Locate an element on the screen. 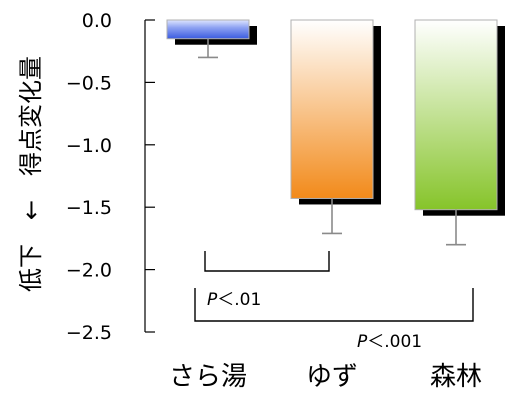 The image size is (509, 399). y-axis-label-group: 低下 ← 得点変化量 is located at coordinates (31, 174).